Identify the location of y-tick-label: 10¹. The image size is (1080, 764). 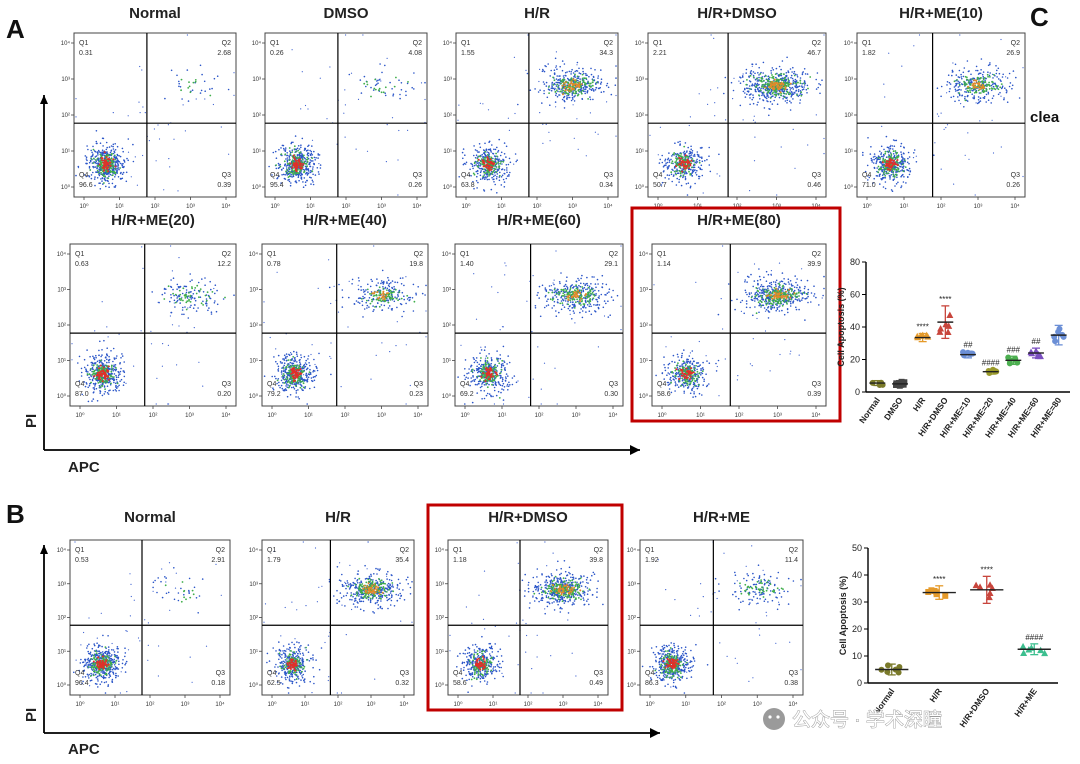
(65, 152).